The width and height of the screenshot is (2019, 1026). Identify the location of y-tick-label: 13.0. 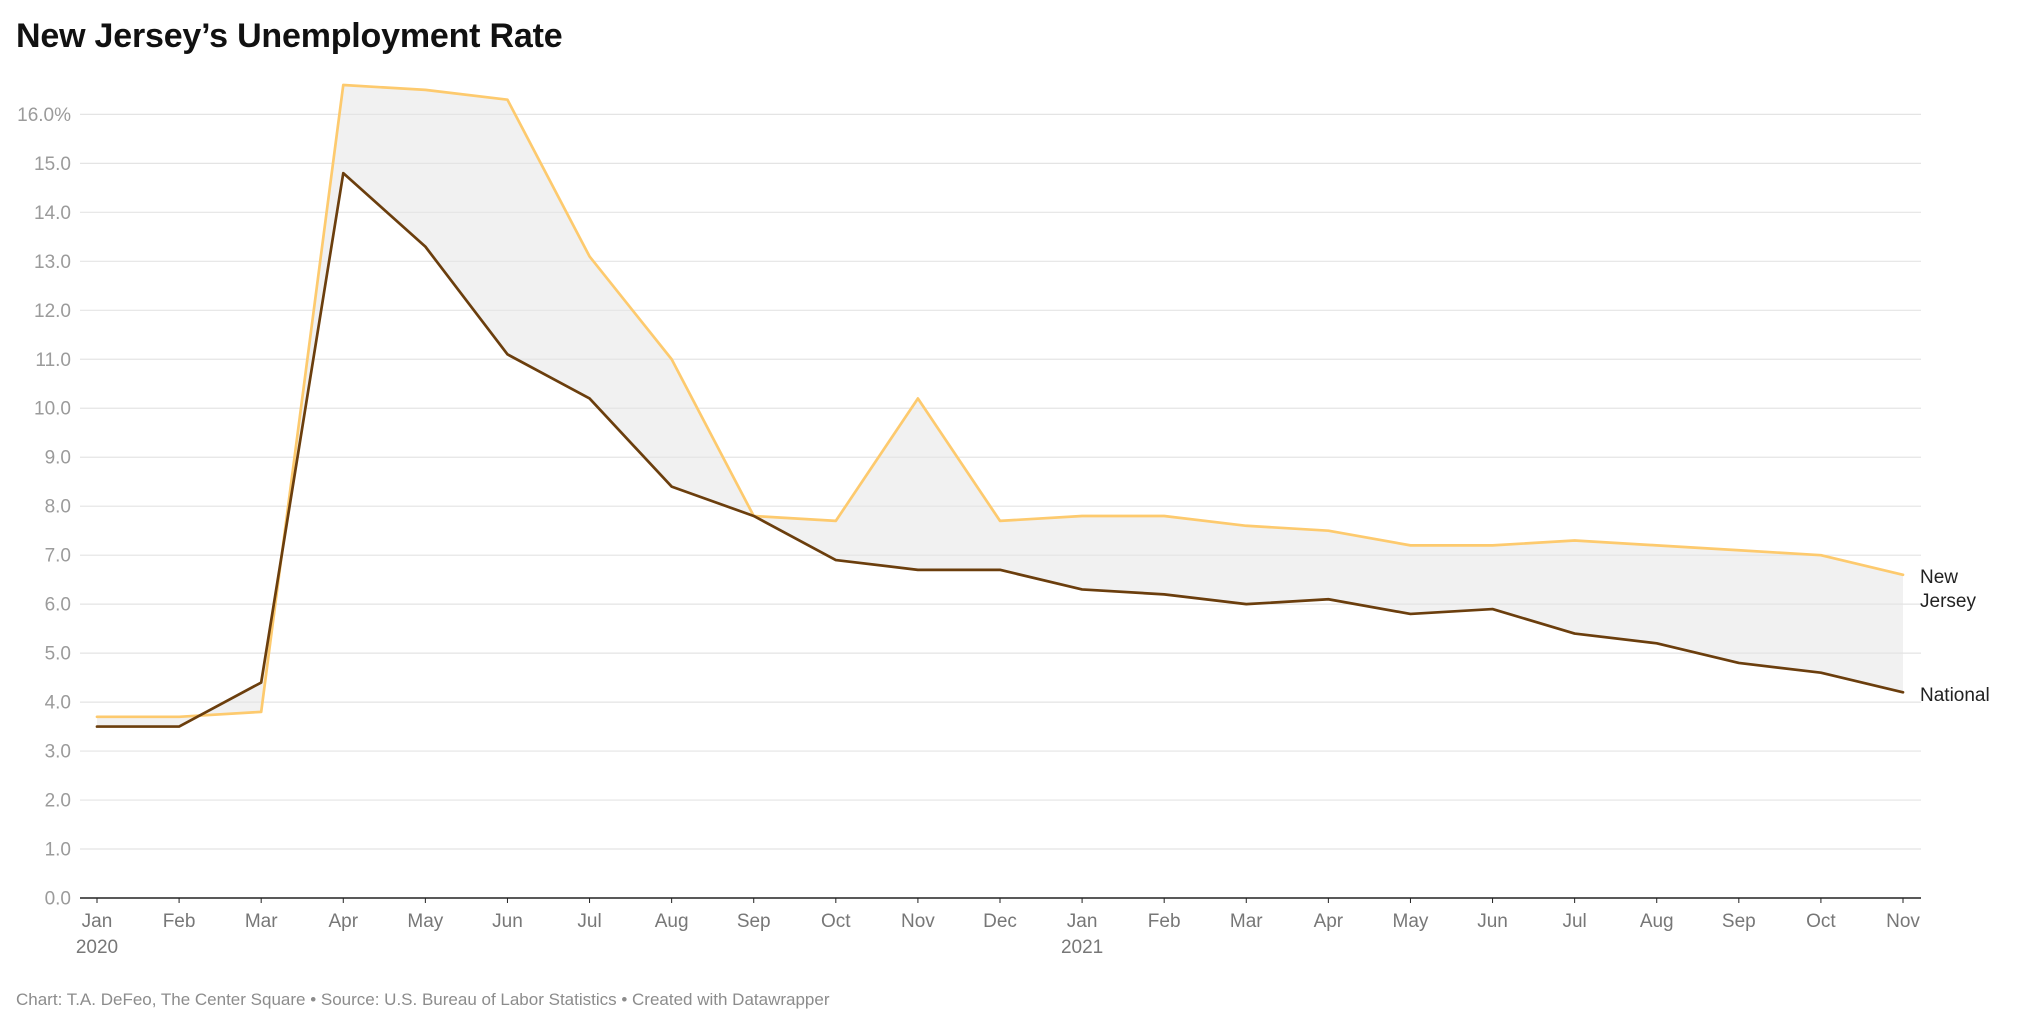
(52, 262).